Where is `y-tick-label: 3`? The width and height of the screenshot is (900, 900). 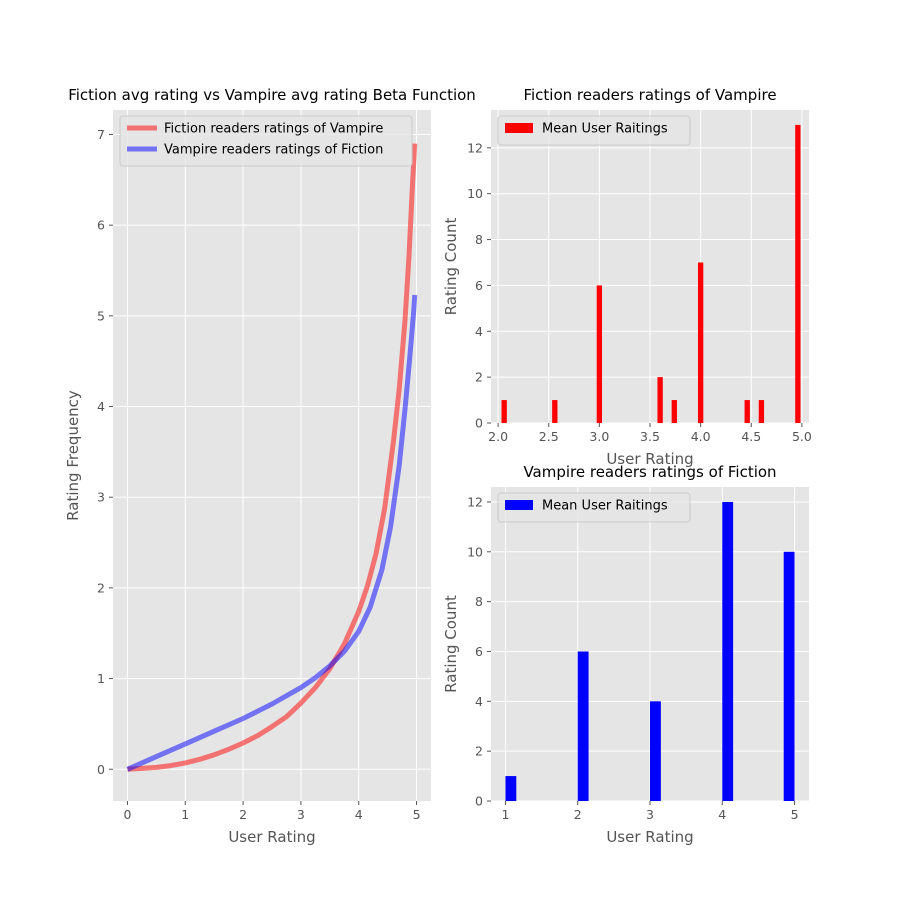
y-tick-label: 3 is located at coordinates (101, 497).